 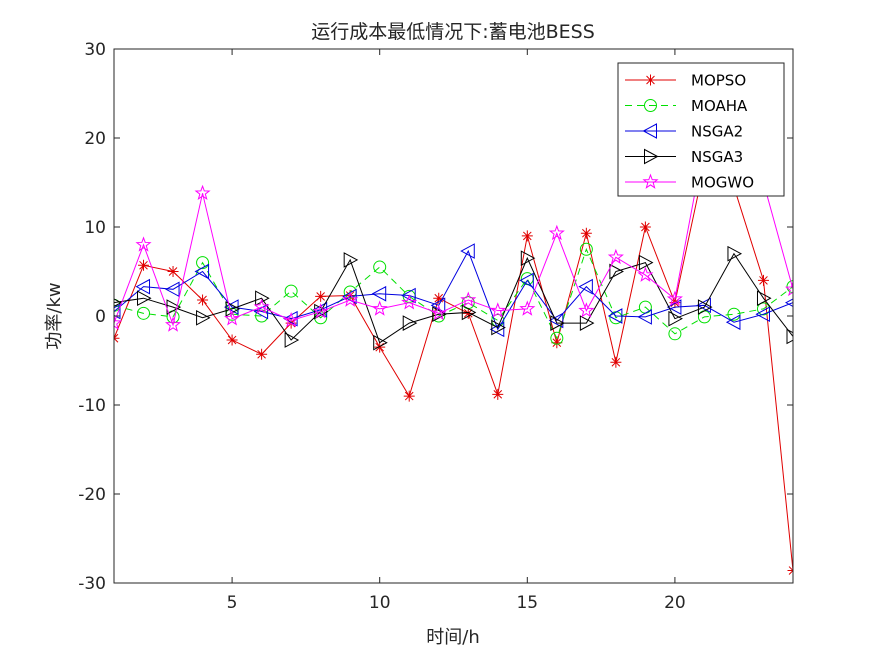 I want to click on legend-label: MOAHA, so click(x=719, y=106).